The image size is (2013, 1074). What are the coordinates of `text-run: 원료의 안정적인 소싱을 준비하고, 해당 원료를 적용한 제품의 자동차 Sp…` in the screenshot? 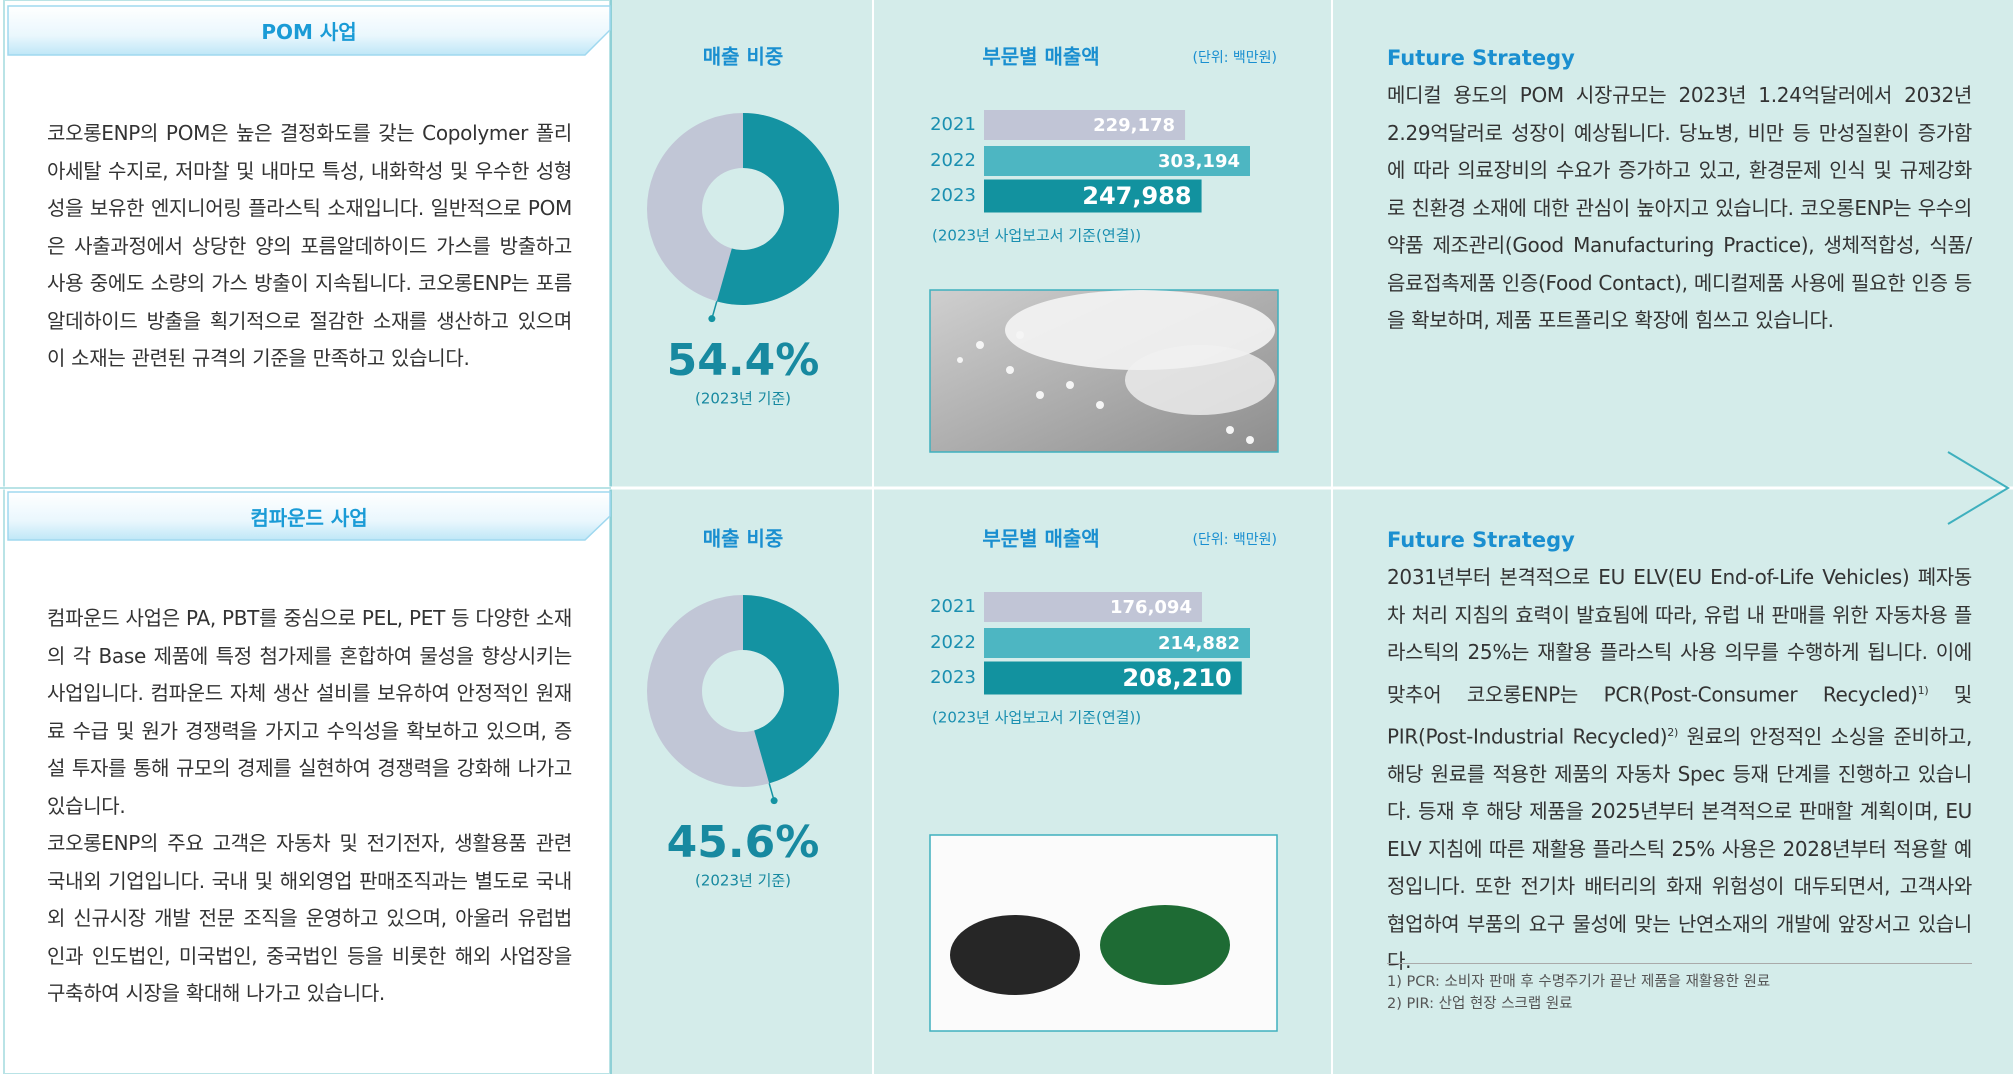 It's located at (1680, 849).